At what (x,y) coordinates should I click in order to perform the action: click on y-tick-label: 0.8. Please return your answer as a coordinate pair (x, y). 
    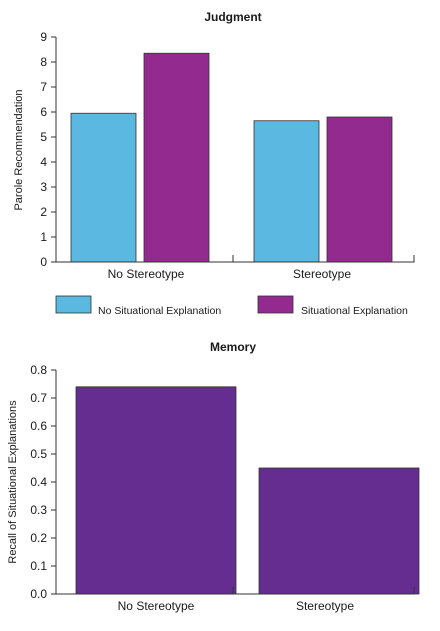
    Looking at the image, I should click on (38, 370).